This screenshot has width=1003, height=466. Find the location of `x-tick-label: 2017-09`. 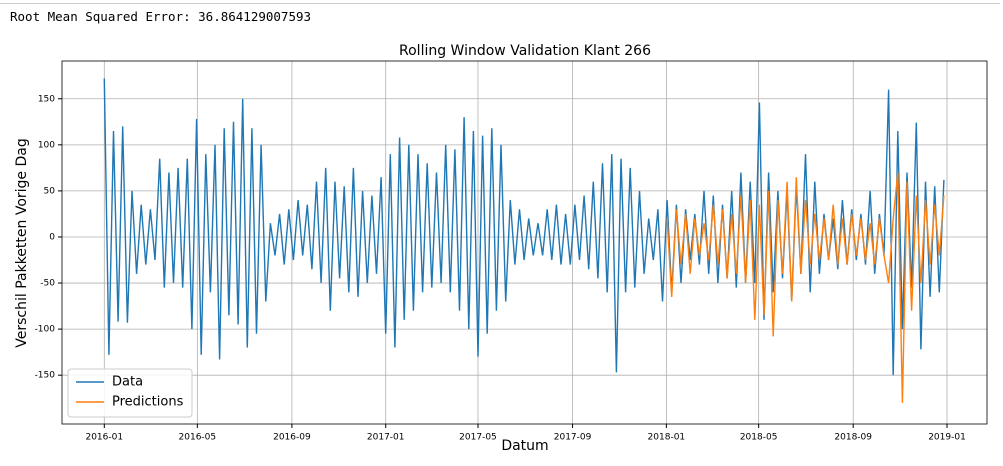

x-tick-label: 2017-09 is located at coordinates (573, 438).